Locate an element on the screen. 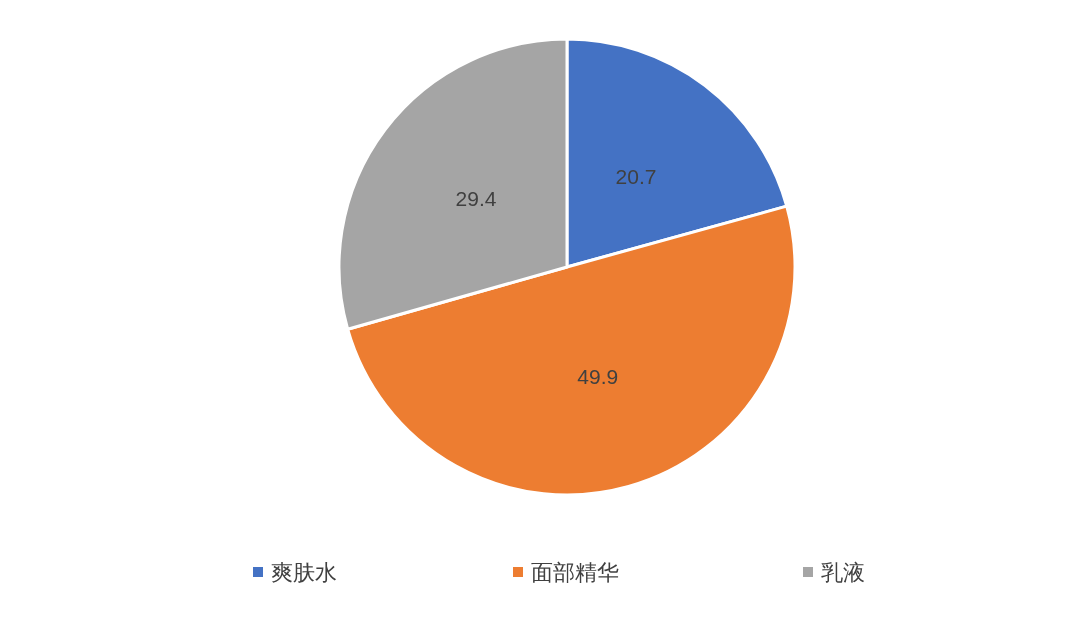 The image size is (1080, 626). legend-label: 乳液 is located at coordinates (843, 572).